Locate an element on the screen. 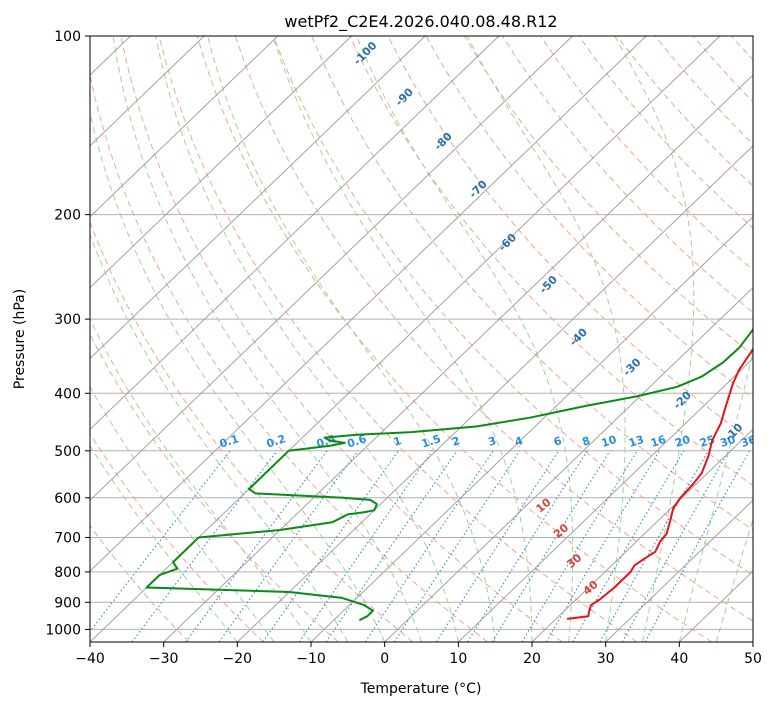 Image resolution: width=775 pixels, height=708 pixels. x-tick-label: 0 is located at coordinates (384, 659).